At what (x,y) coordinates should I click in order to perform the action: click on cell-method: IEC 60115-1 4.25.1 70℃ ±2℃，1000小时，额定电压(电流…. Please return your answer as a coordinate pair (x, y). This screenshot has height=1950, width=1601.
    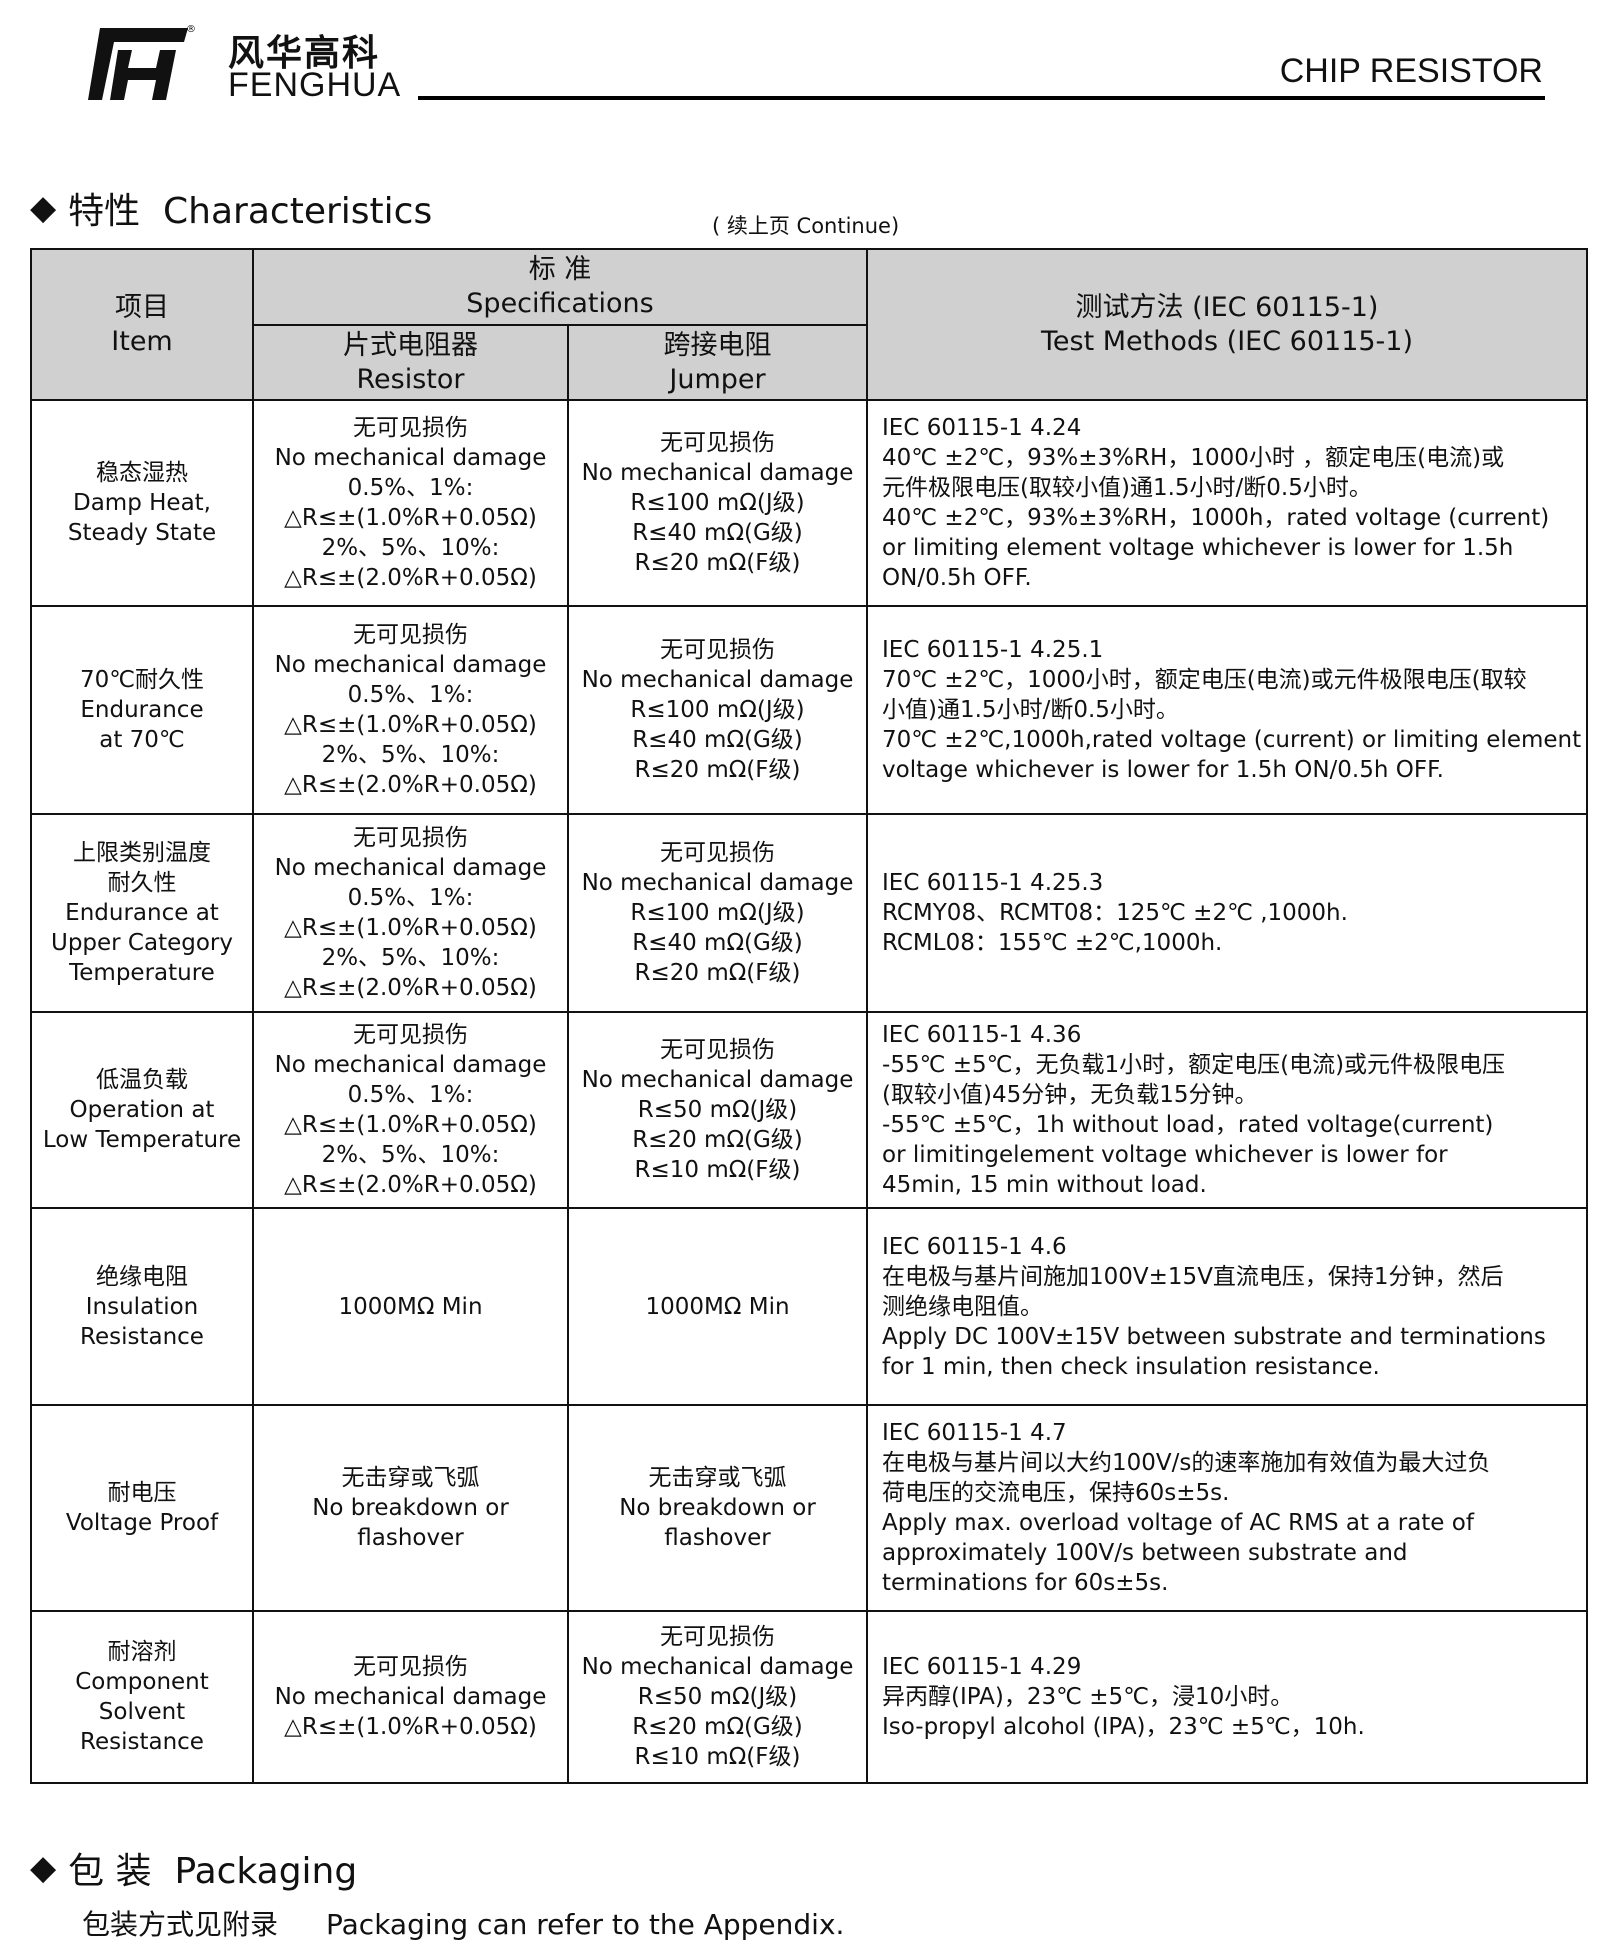
    Looking at the image, I should click on (1227, 710).